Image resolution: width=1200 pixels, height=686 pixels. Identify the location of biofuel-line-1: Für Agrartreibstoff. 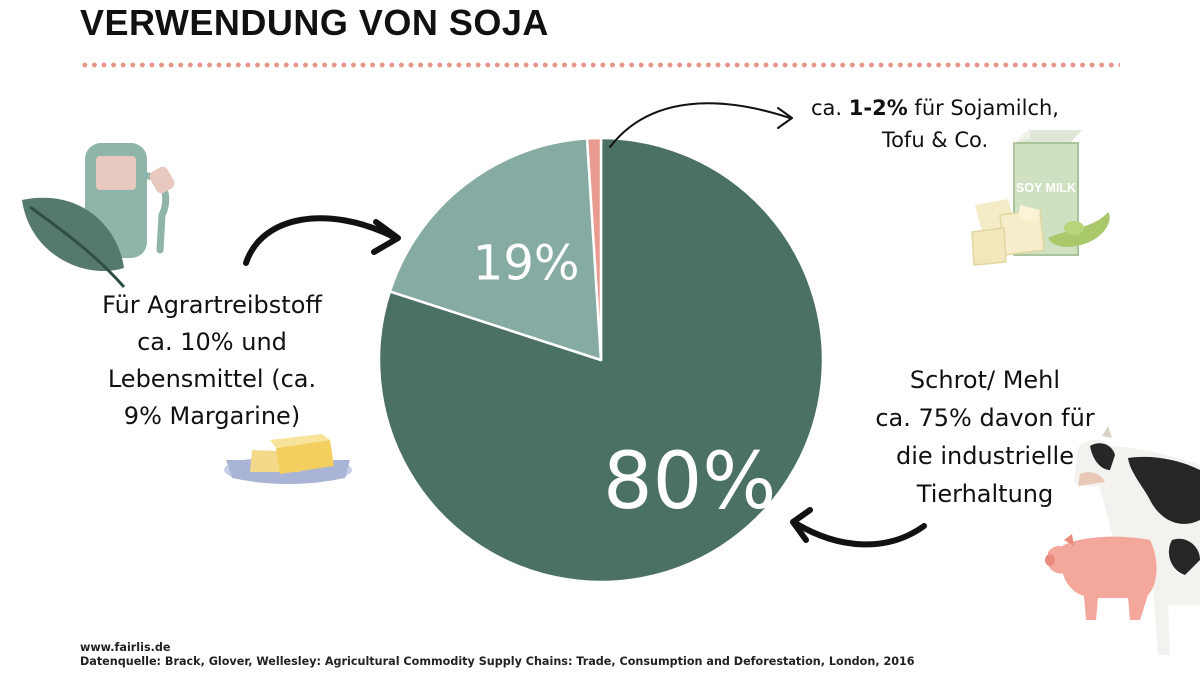
(212, 305).